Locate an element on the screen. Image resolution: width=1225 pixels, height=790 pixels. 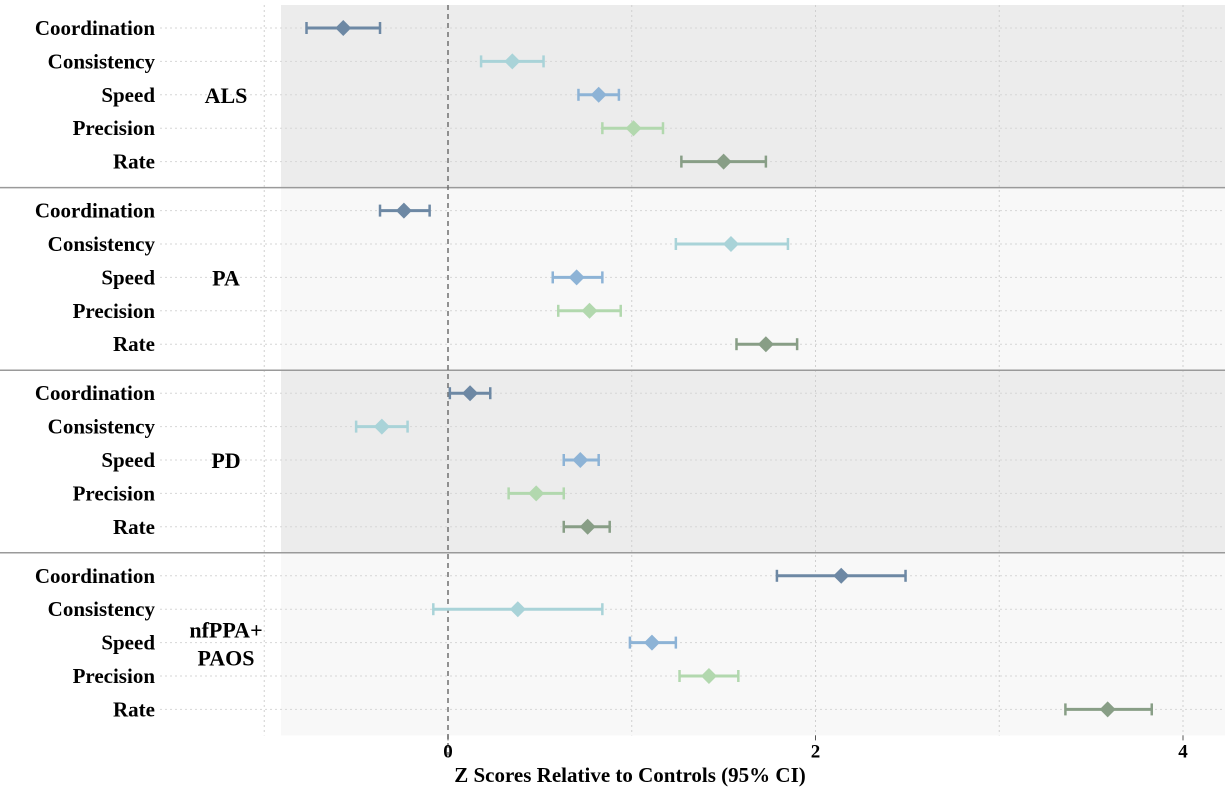
group-label: PAOS is located at coordinates (225, 658).